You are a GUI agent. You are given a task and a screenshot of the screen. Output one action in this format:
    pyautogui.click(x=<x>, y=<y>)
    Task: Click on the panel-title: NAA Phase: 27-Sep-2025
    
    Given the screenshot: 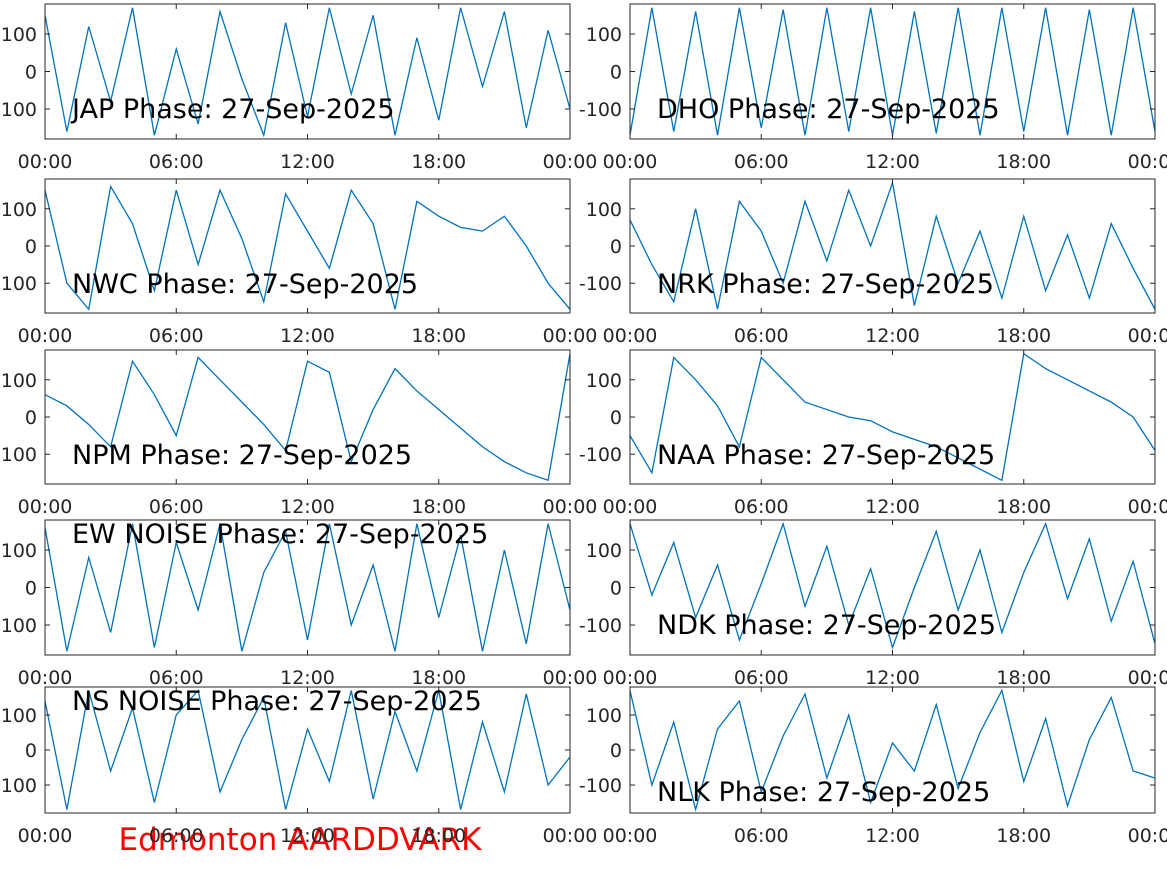 What is the action you would take?
    pyautogui.click(x=826, y=455)
    